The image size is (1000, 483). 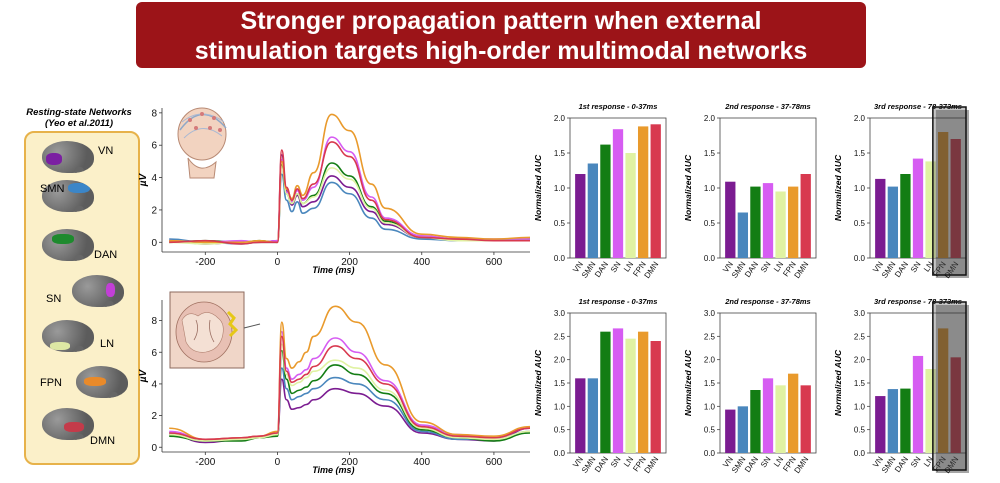 I want to click on highlight-shadow, so click(x=952, y=194).